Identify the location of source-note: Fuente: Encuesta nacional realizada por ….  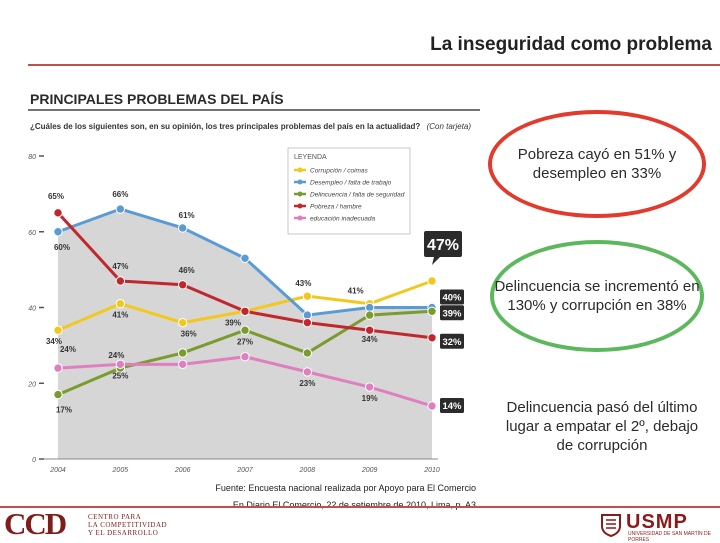
(326, 497).